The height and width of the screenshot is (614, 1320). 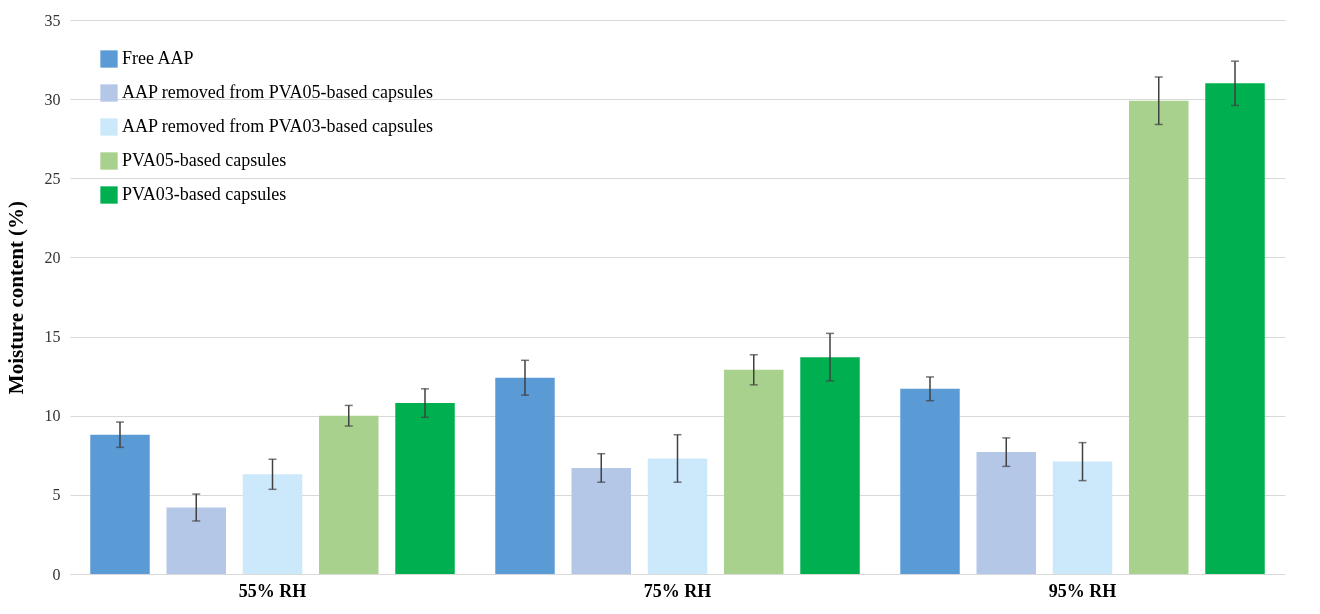 I want to click on legend-label: PVA03-based capsules, so click(x=204, y=194).